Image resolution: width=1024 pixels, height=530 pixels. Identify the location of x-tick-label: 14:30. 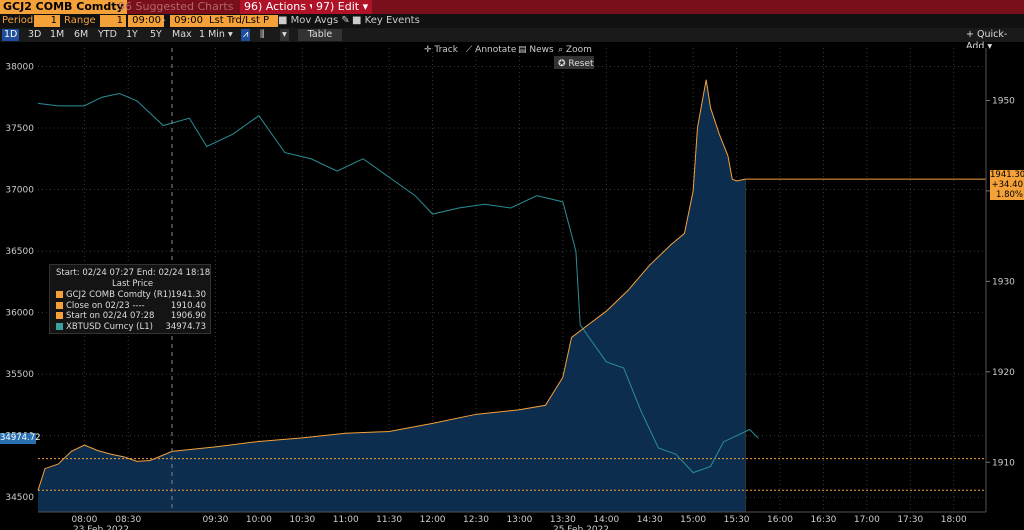
(650, 520).